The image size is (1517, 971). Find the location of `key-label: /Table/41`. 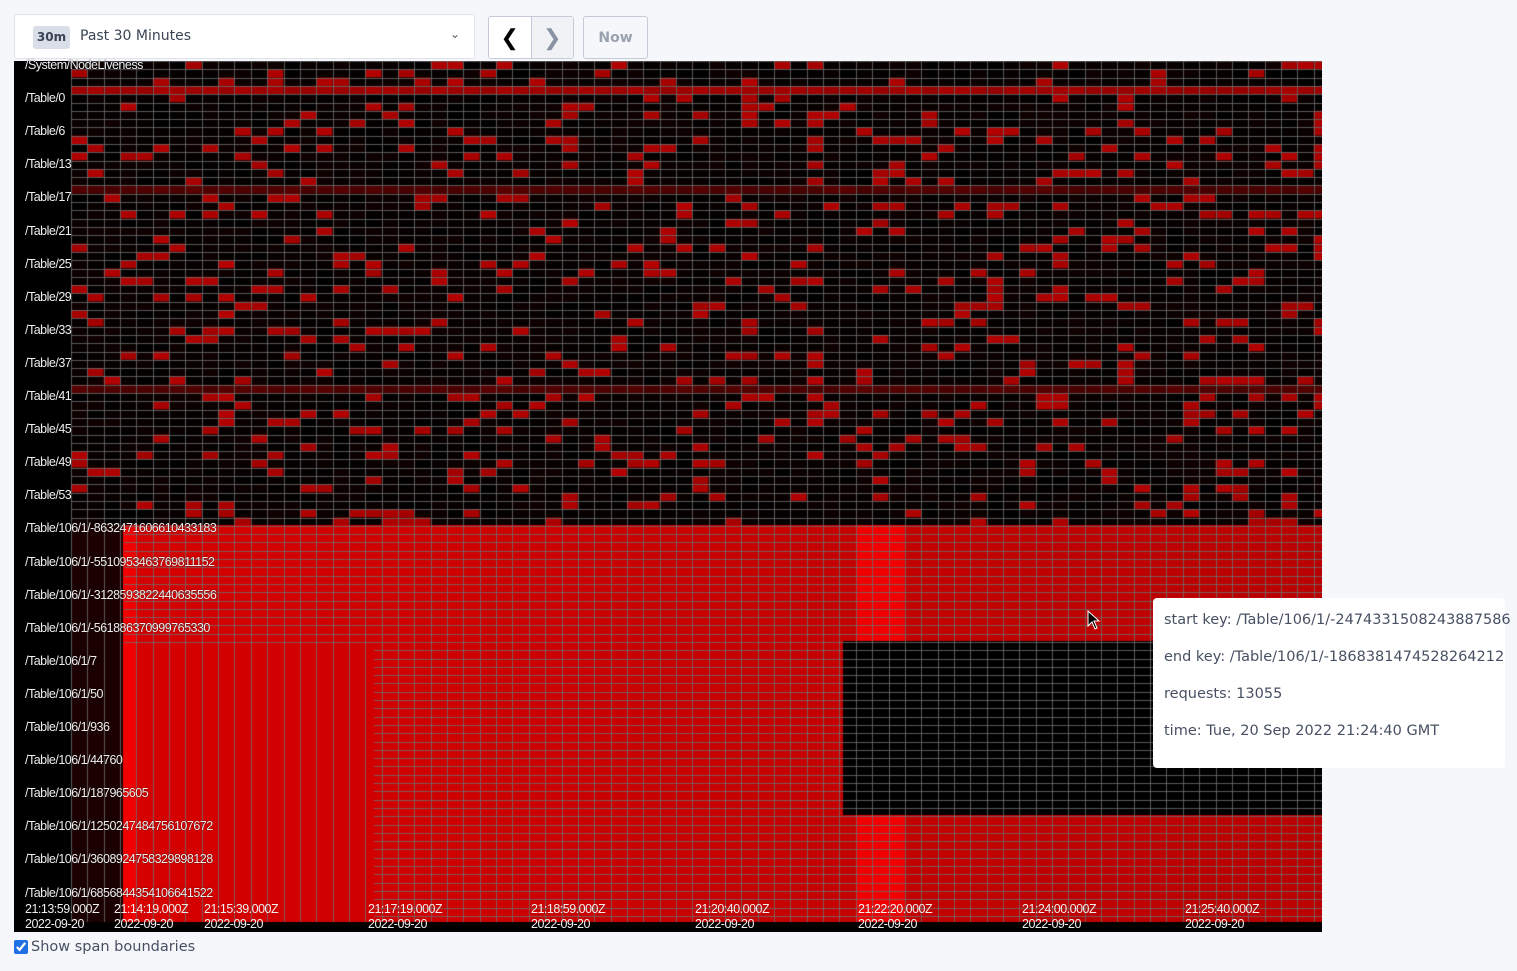

key-label: /Table/41 is located at coordinates (48, 396).